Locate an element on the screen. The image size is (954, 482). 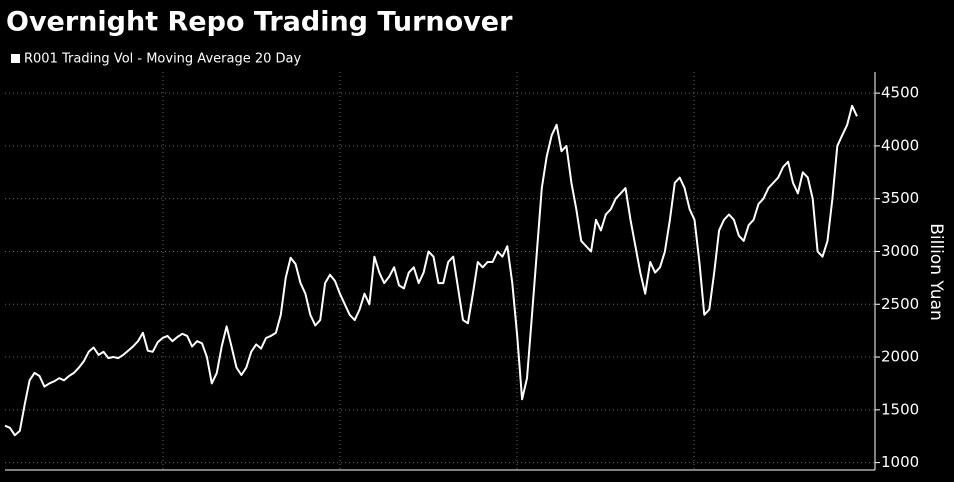
y-tick-label: 1000 is located at coordinates (900, 462).